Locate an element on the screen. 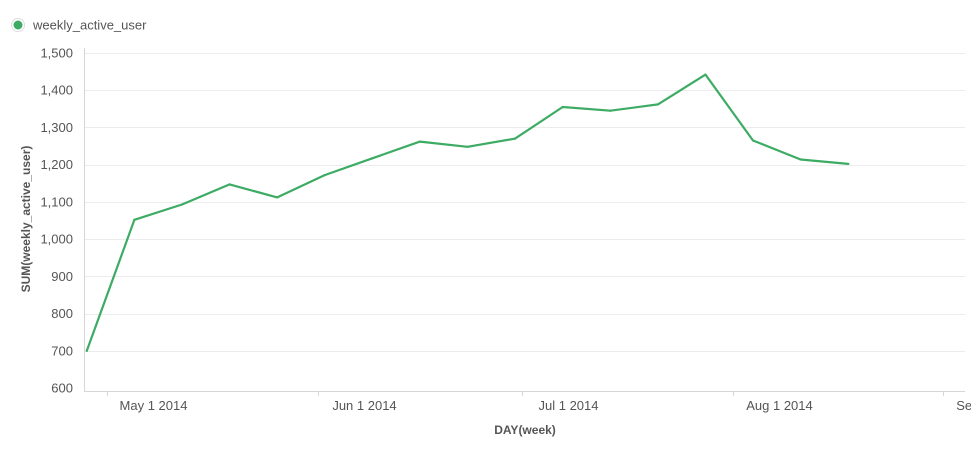 Image resolution: width=971 pixels, height=452 pixels. legend-items: weekly_active_user is located at coordinates (79, 25).